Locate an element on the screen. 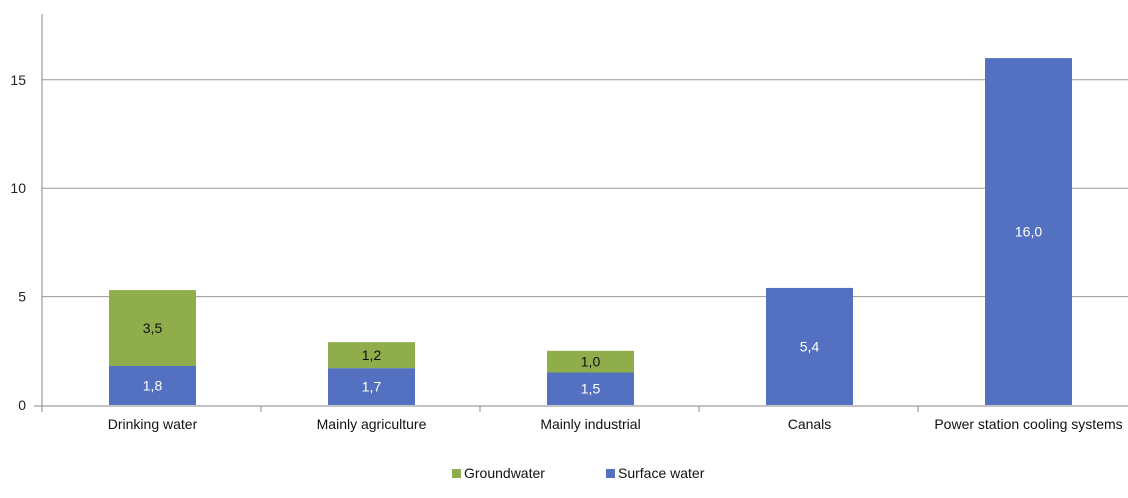 The width and height of the screenshot is (1128, 498). data-label: 16,0 is located at coordinates (1028, 232).